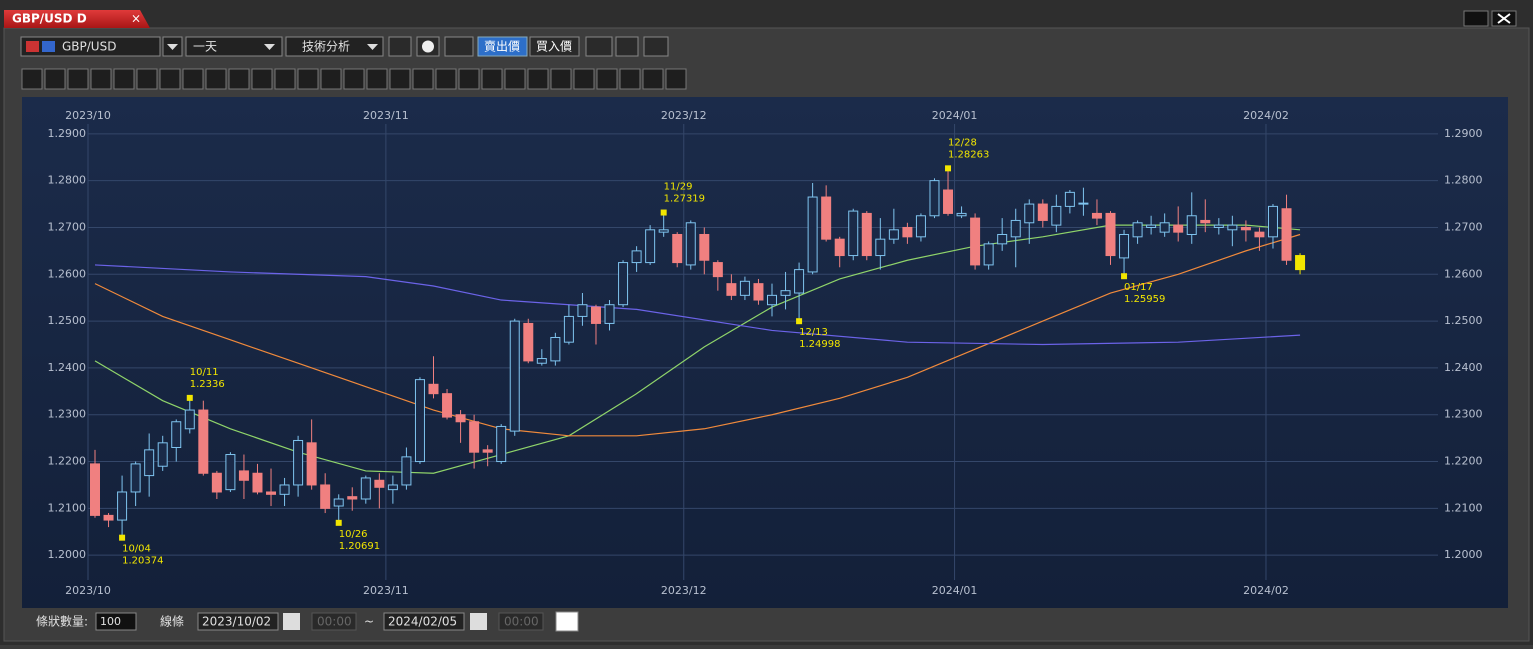  What do you see at coordinates (67, 414) in the screenshot?
I see `y-tick-label: 1.2300` at bounding box center [67, 414].